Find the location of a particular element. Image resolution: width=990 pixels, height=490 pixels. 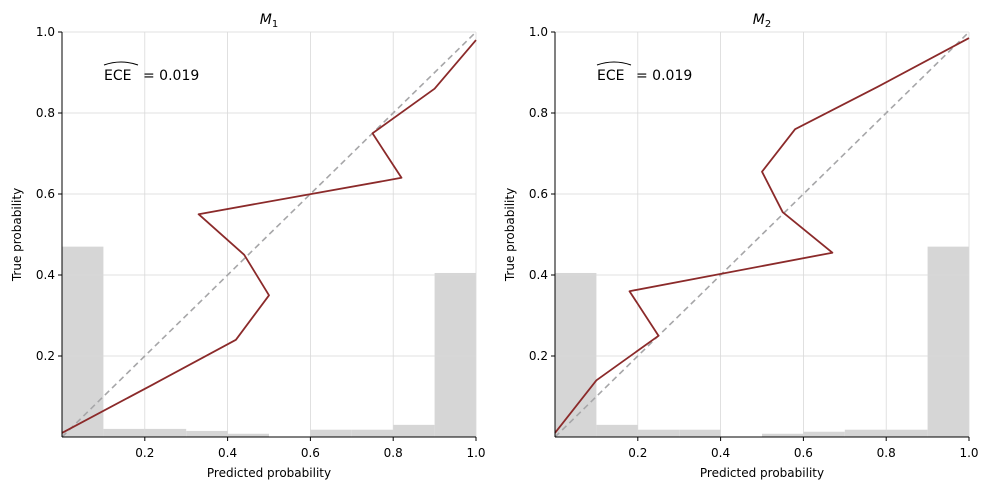

chart-title: M2 is located at coordinates (762, 21).